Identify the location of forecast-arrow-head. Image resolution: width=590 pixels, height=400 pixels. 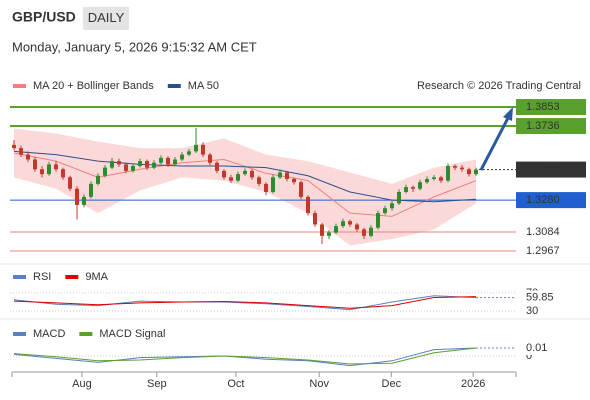
(508, 114).